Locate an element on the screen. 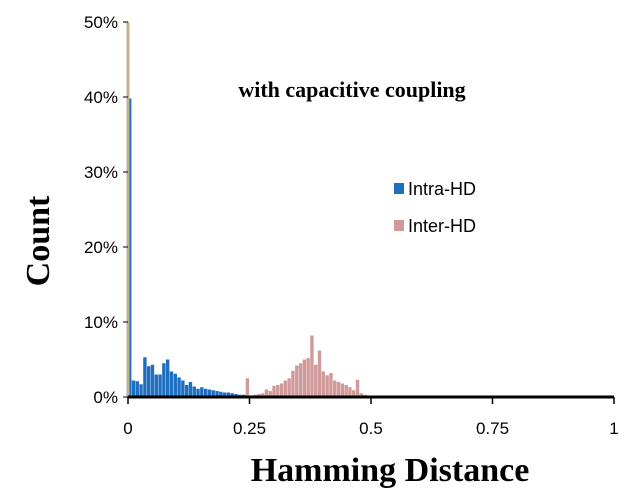 This screenshot has width=633, height=489. x-tick-label: 0 is located at coordinates (127, 428).